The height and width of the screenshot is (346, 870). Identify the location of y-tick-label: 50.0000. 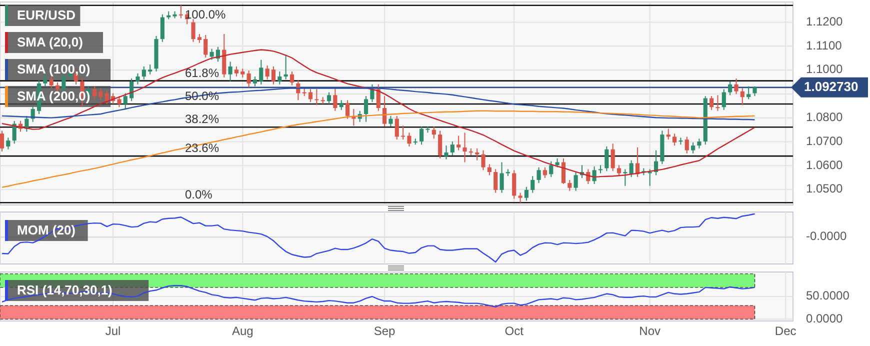
(828, 295).